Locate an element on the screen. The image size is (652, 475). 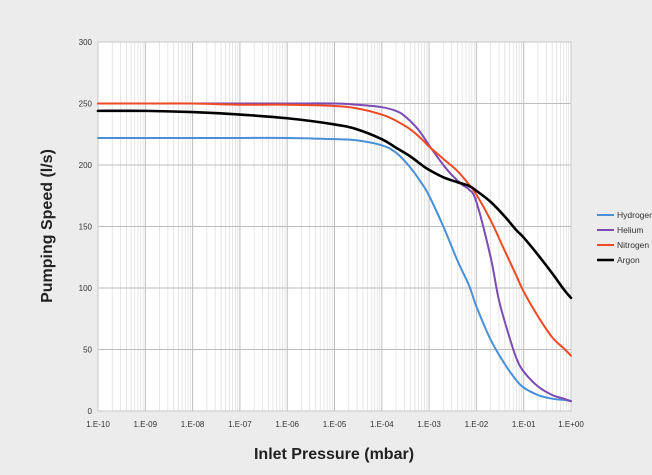
y-tick-label: 300 is located at coordinates (86, 42).